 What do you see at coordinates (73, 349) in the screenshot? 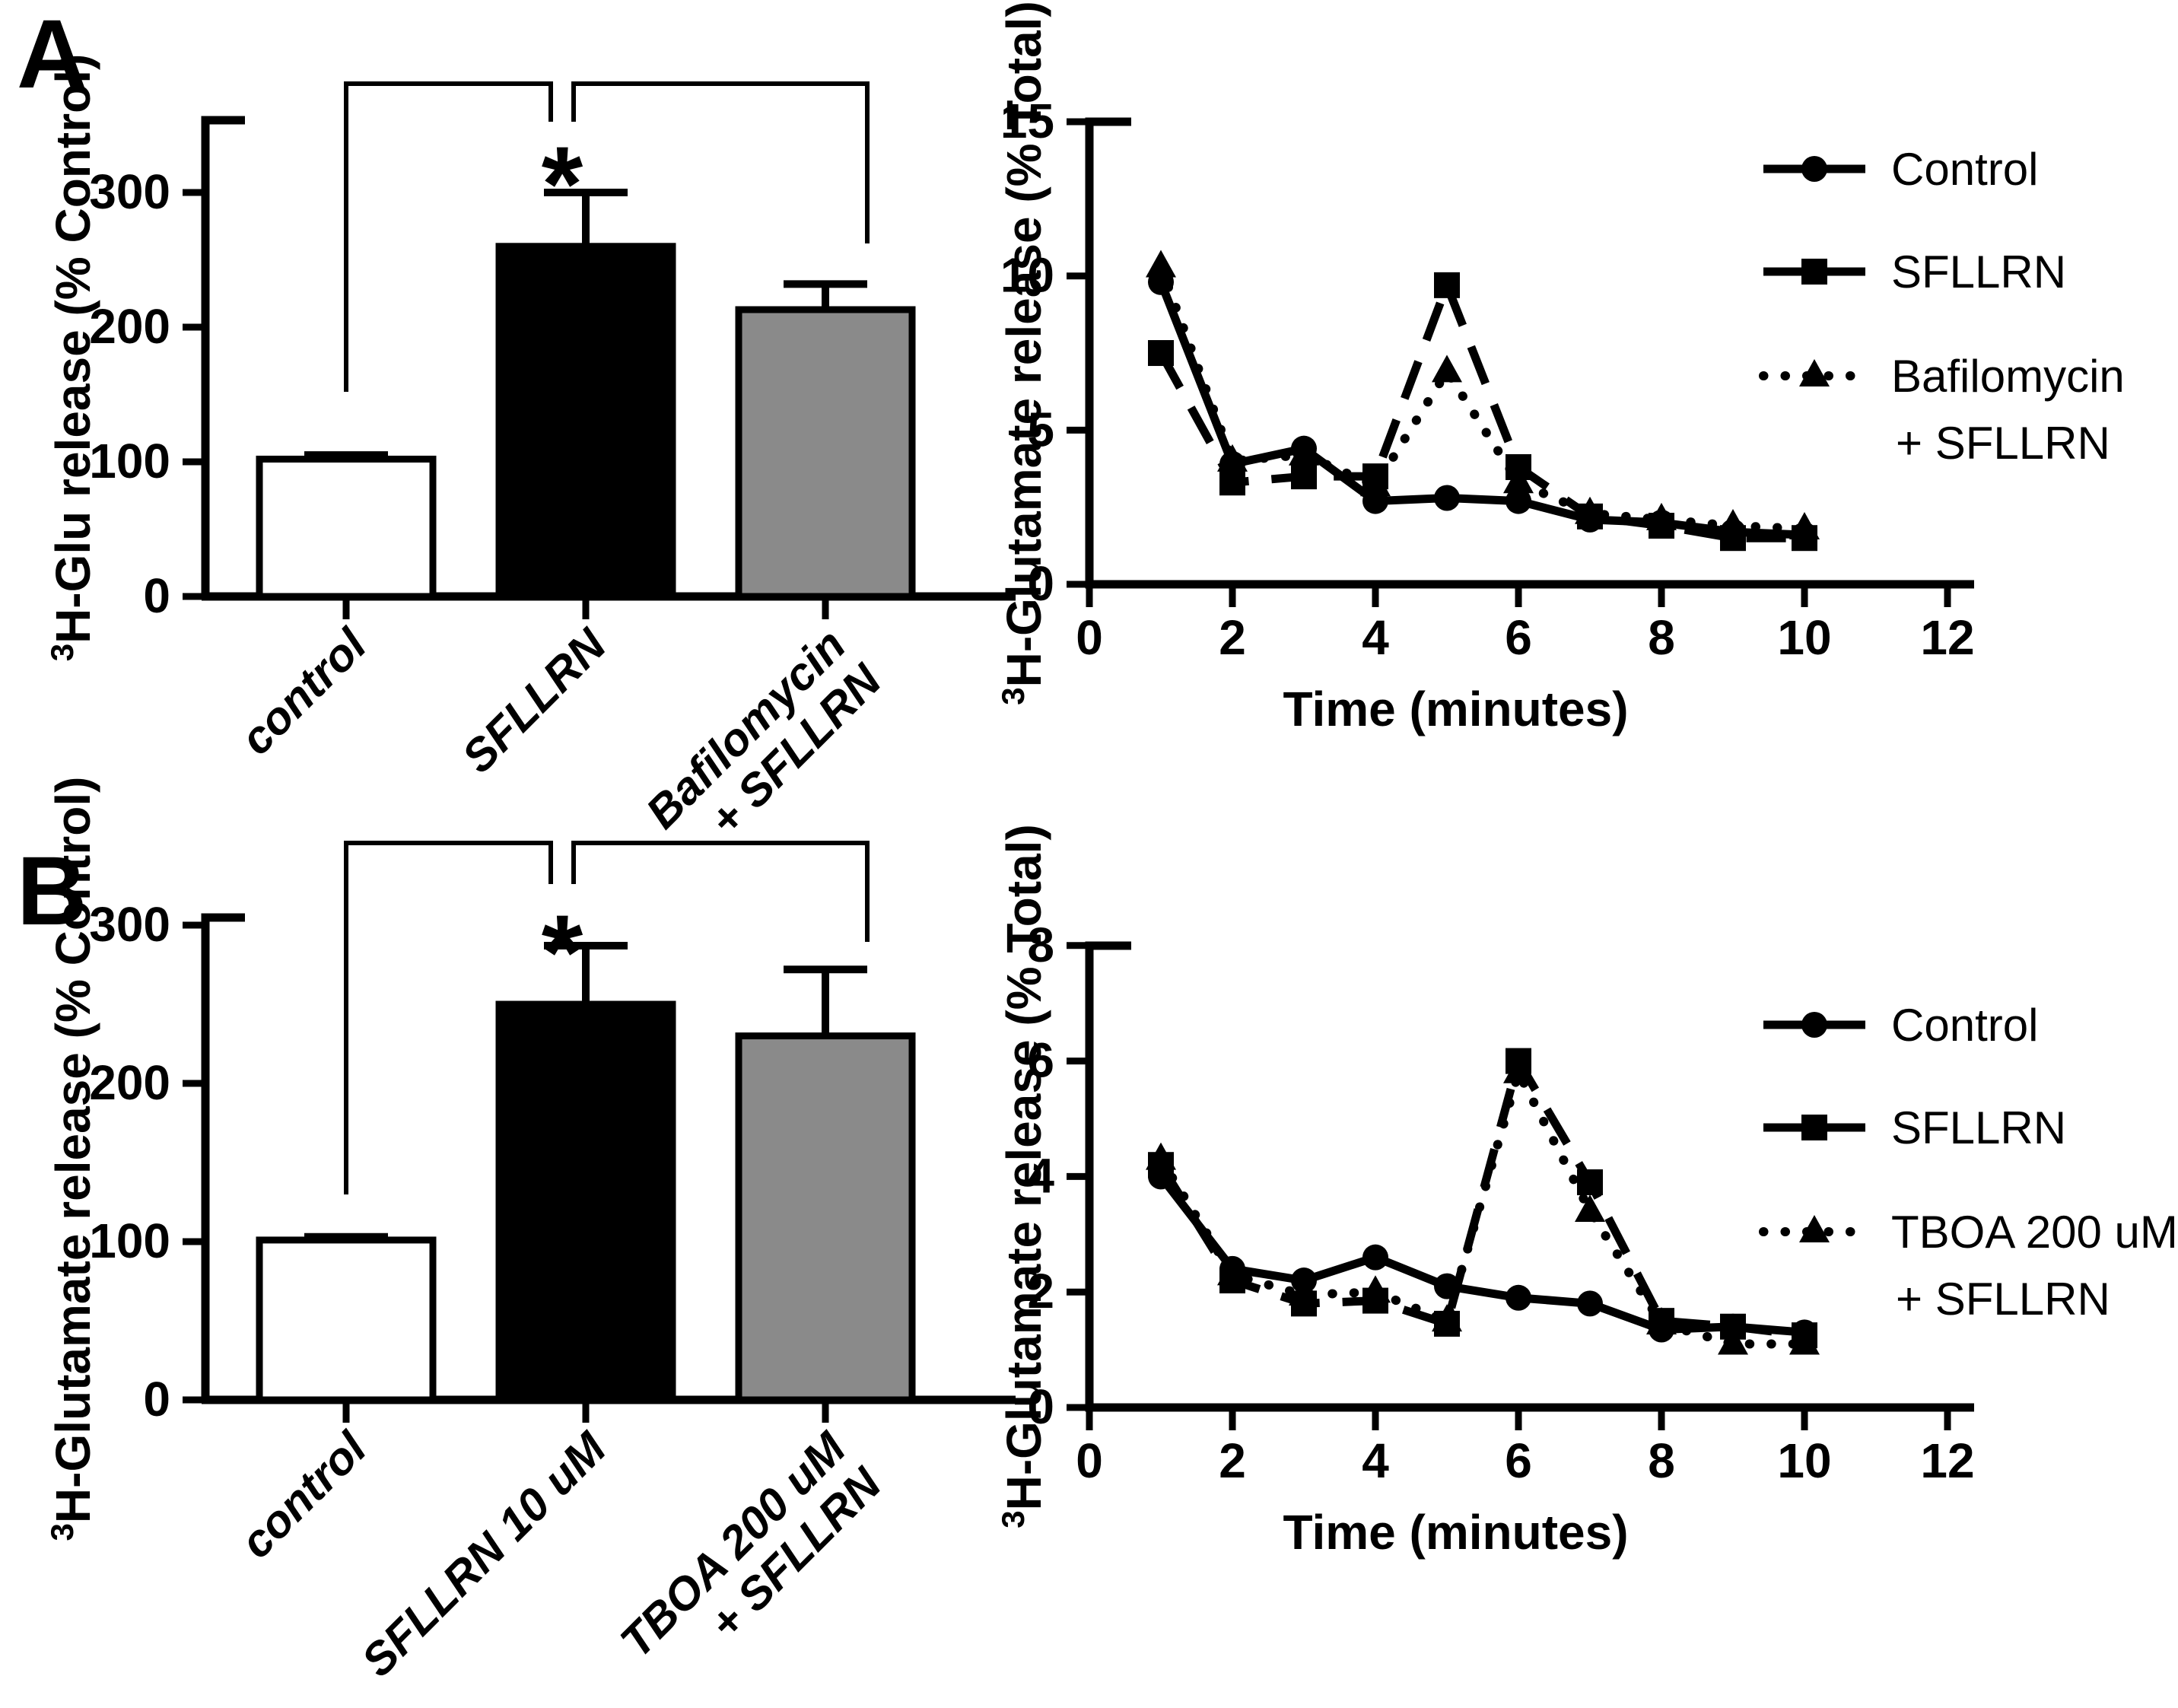
I see `panel-A-bar-y-axis-label-text: H-Glu release (% Control)` at bounding box center [73, 349].